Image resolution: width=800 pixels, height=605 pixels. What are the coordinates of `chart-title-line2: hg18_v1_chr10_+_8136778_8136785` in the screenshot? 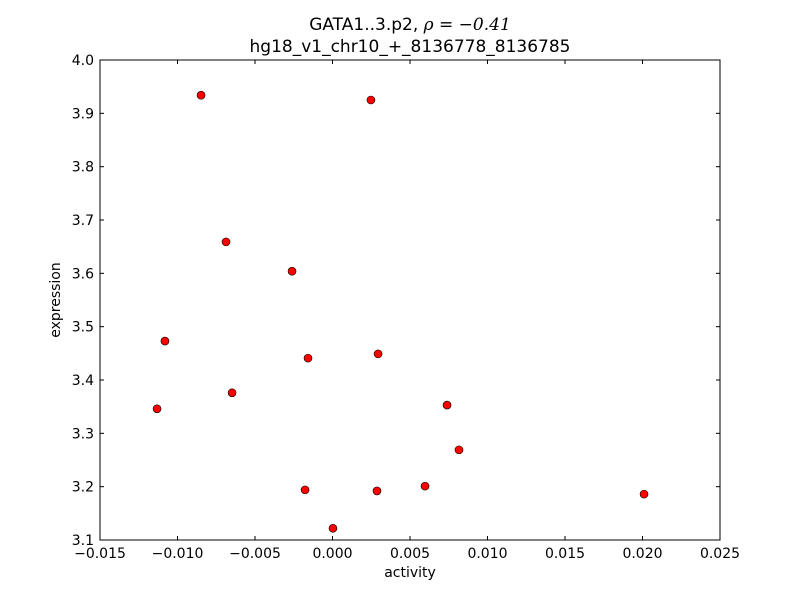 It's located at (410, 47).